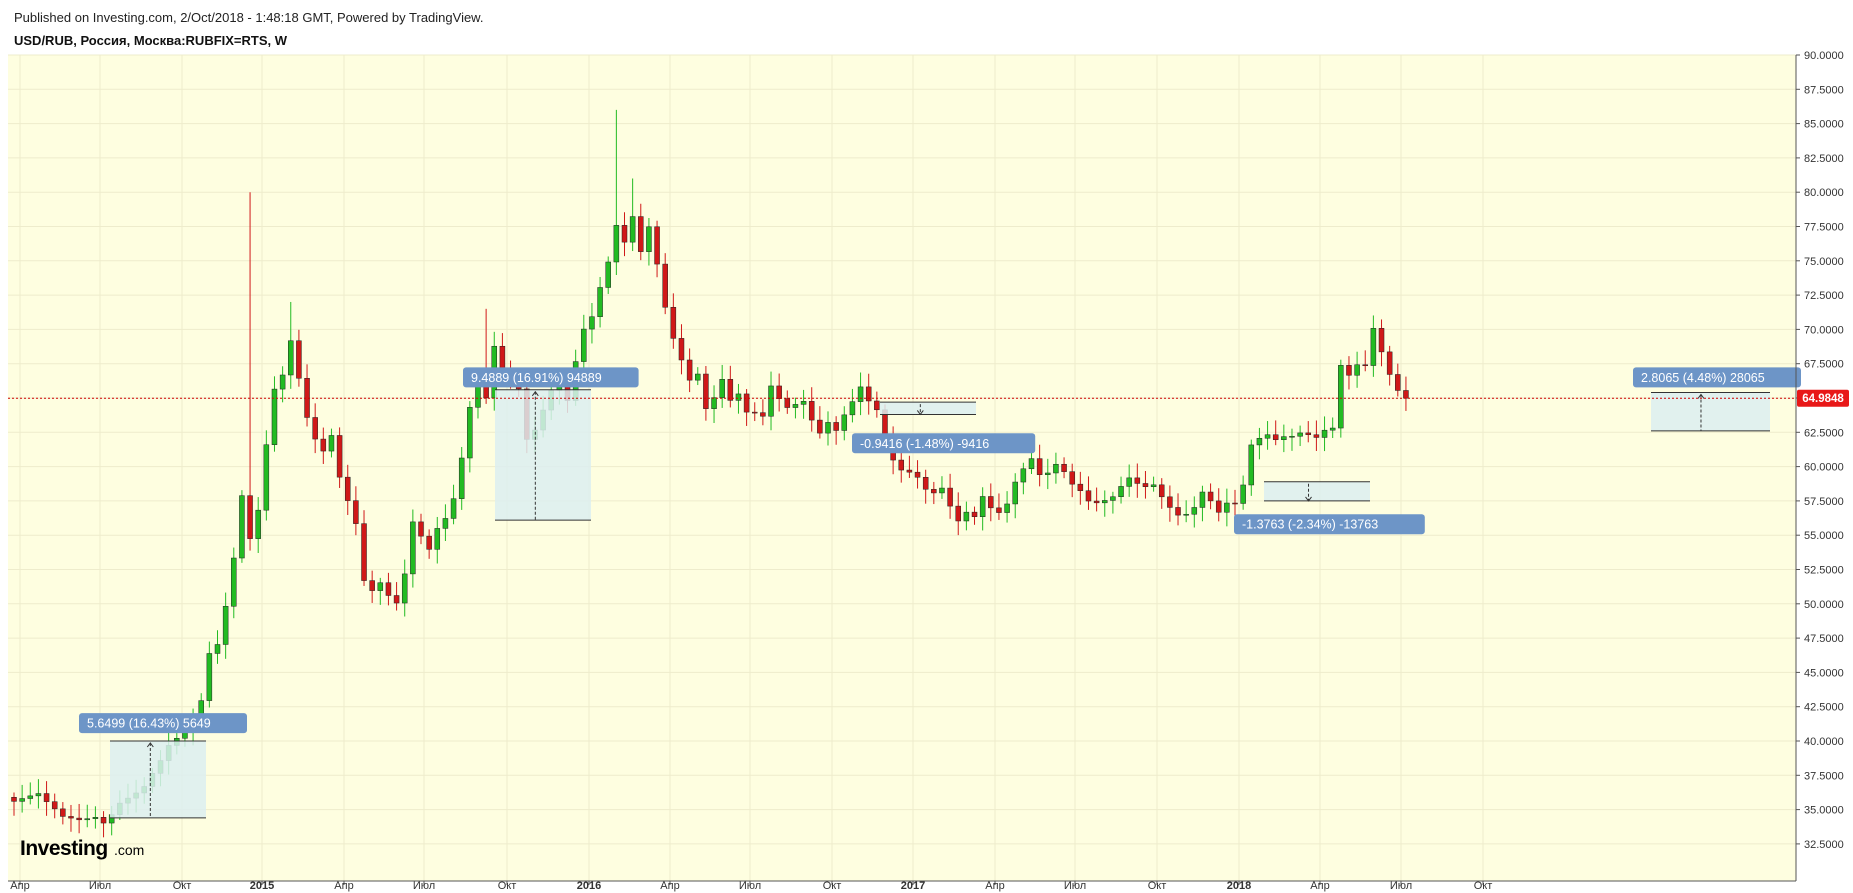  What do you see at coordinates (1824, 125) in the screenshot?
I see `y-tick-label: 85.0000` at bounding box center [1824, 125].